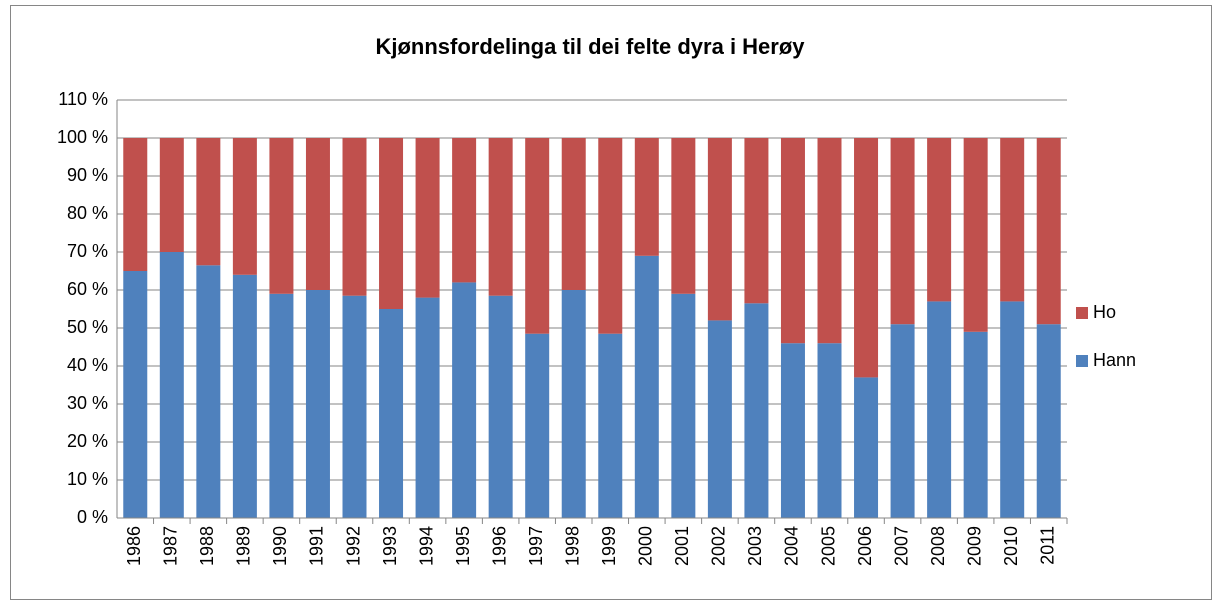 The width and height of the screenshot is (1214, 601). Describe the element at coordinates (92, 517) in the screenshot. I see `y-tick-label: 0 %` at that location.